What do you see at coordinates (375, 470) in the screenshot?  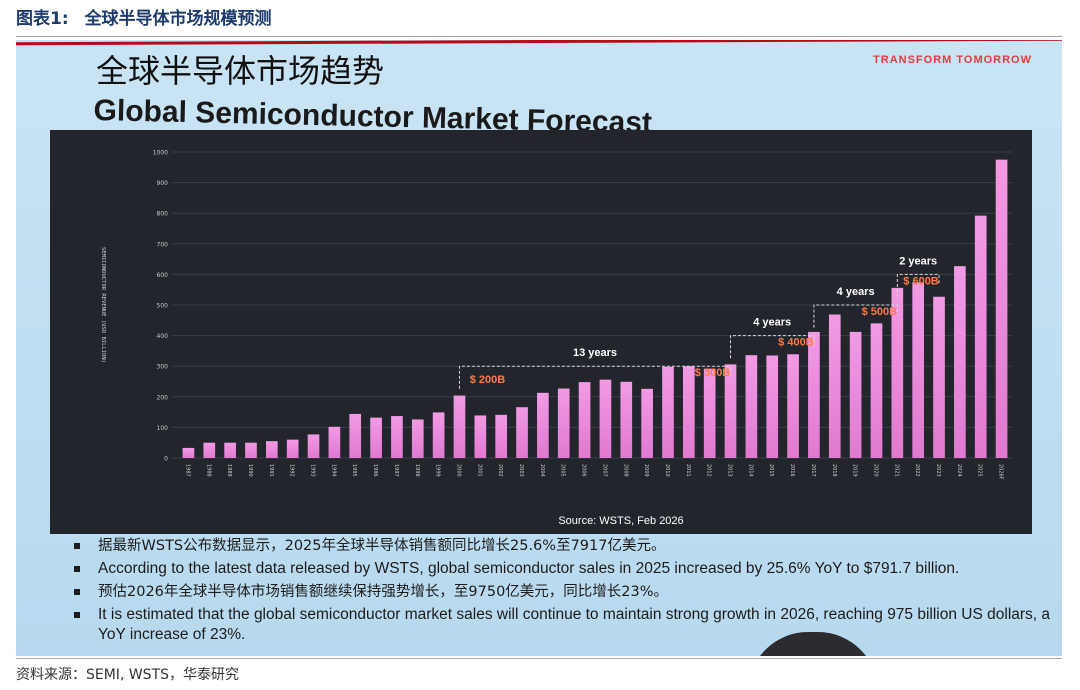 I see `x-tick-label: 1996` at bounding box center [375, 470].